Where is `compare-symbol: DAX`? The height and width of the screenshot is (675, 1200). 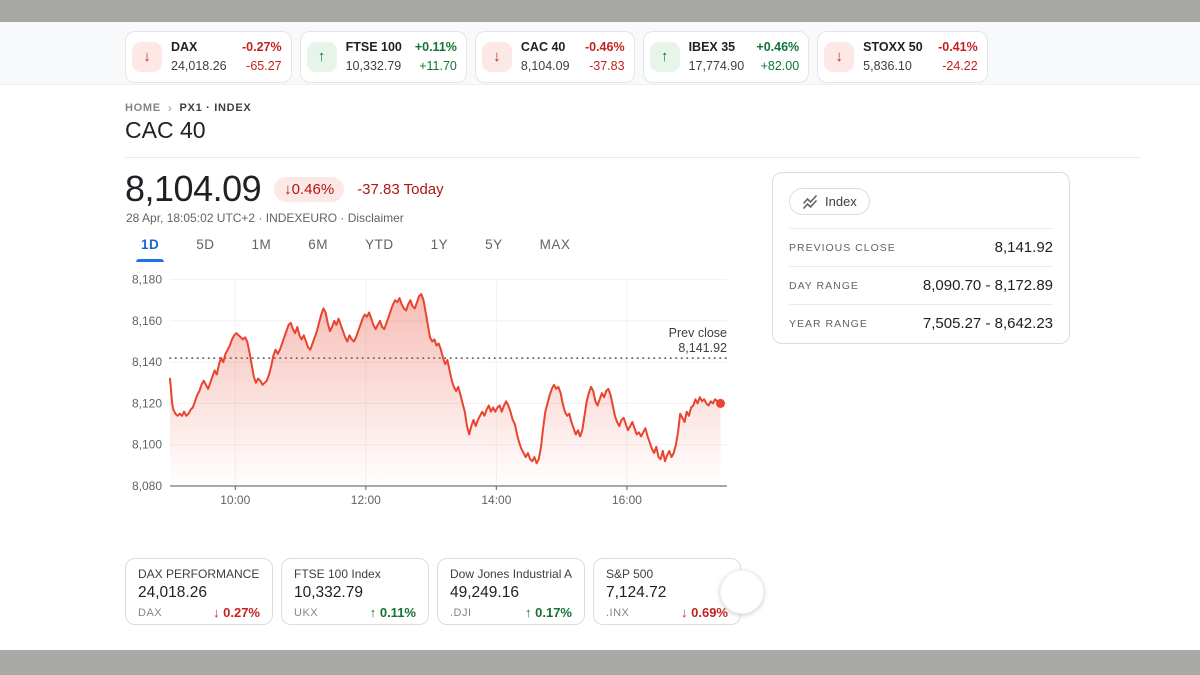
compare-symbol: DAX is located at coordinates (150, 612).